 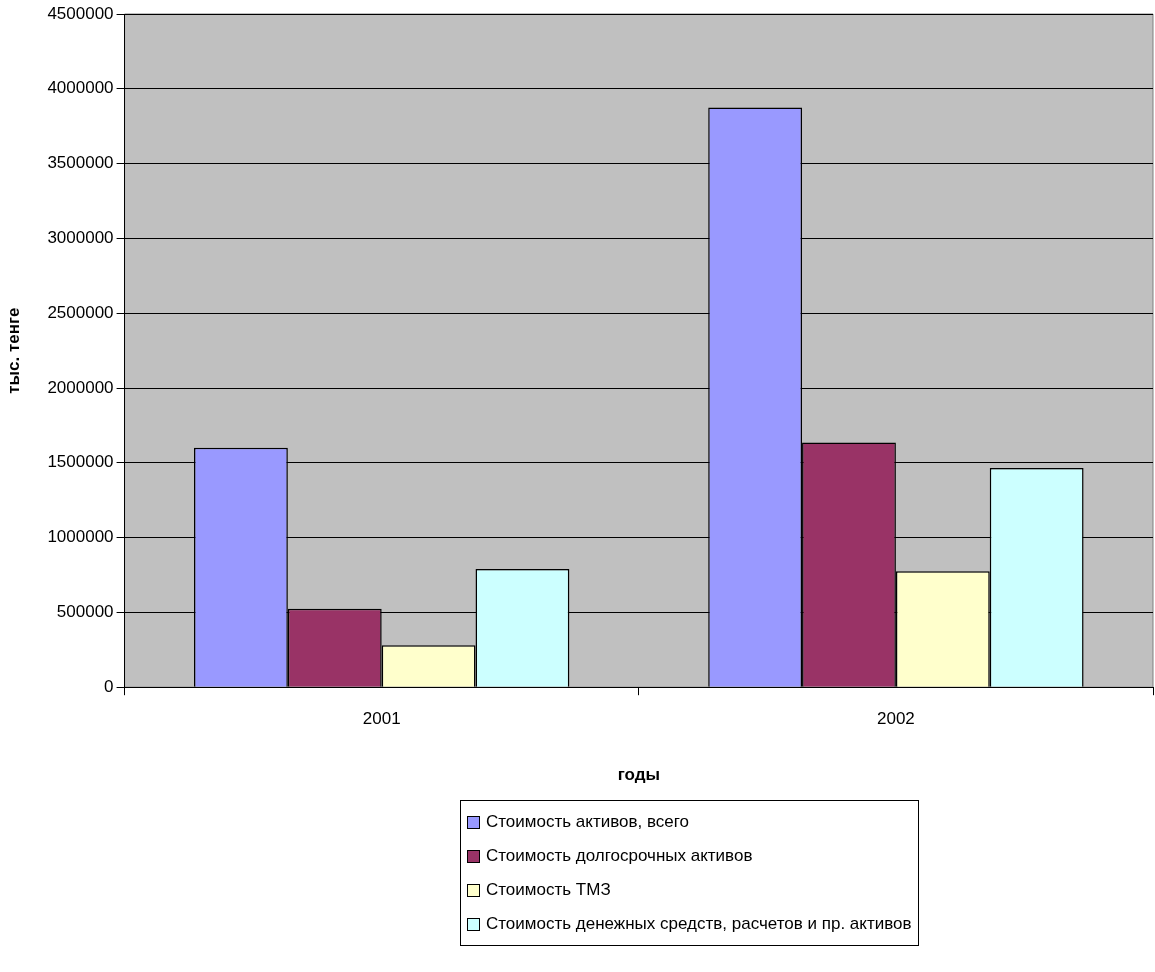 What do you see at coordinates (80, 537) in the screenshot?
I see `y-tick-label: 1000000` at bounding box center [80, 537].